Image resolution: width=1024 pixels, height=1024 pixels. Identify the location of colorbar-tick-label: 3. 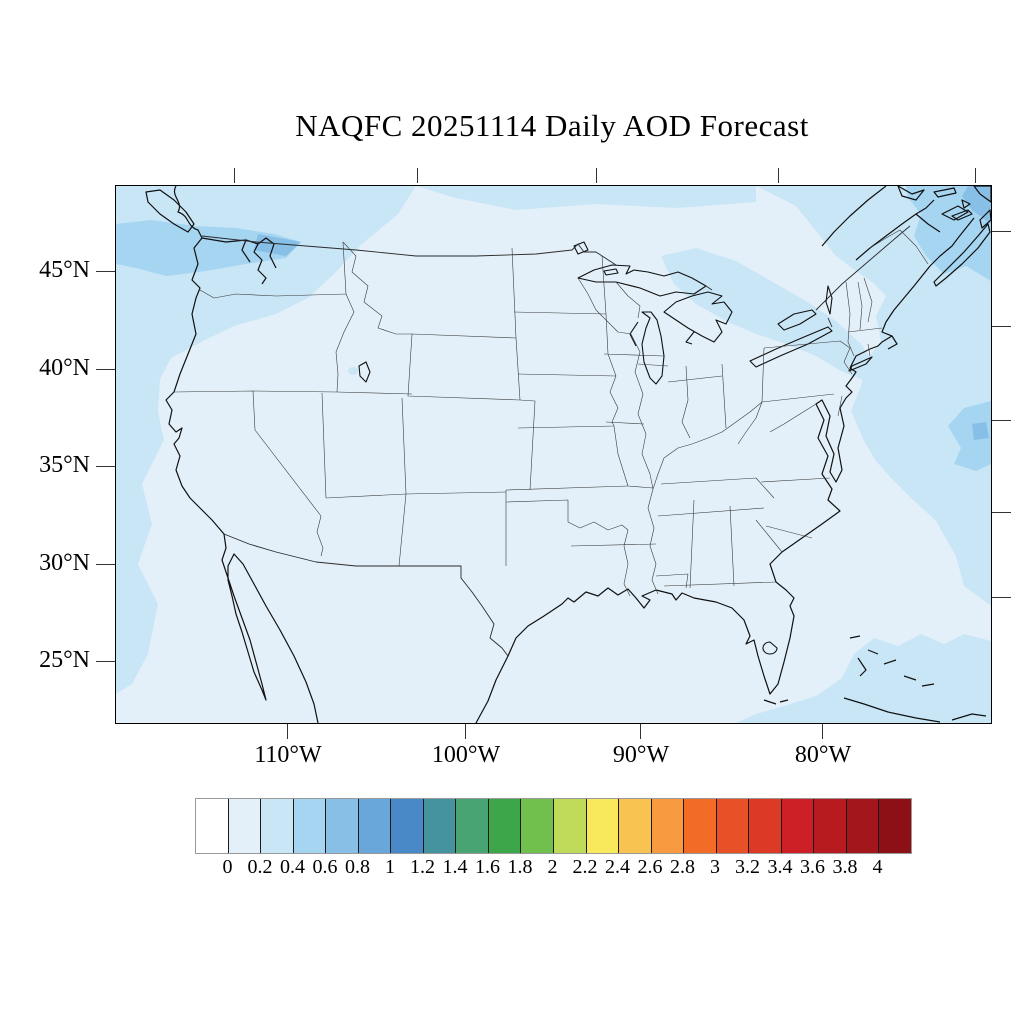
(715, 867).